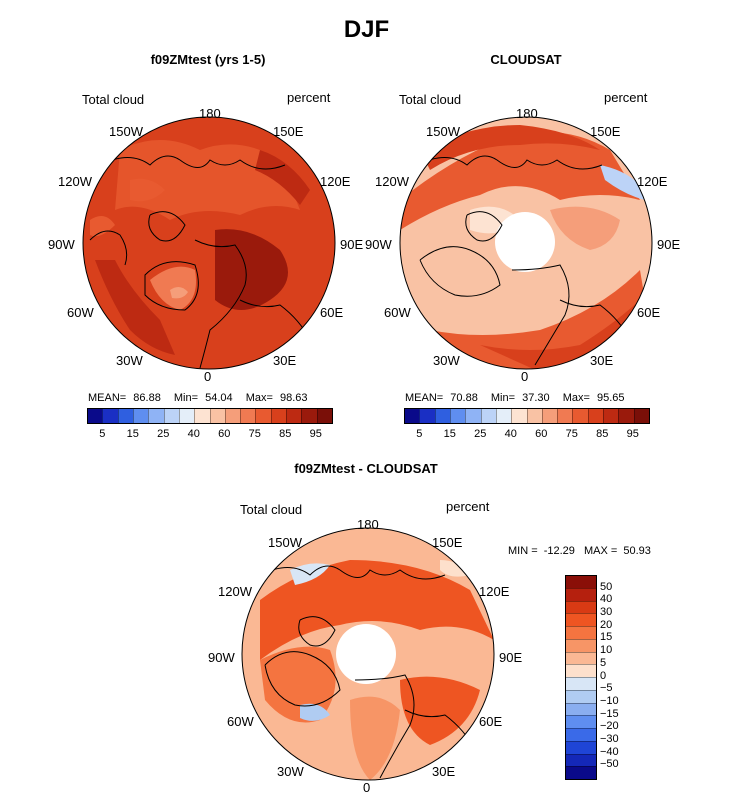 The height and width of the screenshot is (798, 733). Describe the element at coordinates (132, 434) in the screenshot. I see `colorbar-tick-label: 15` at that location.